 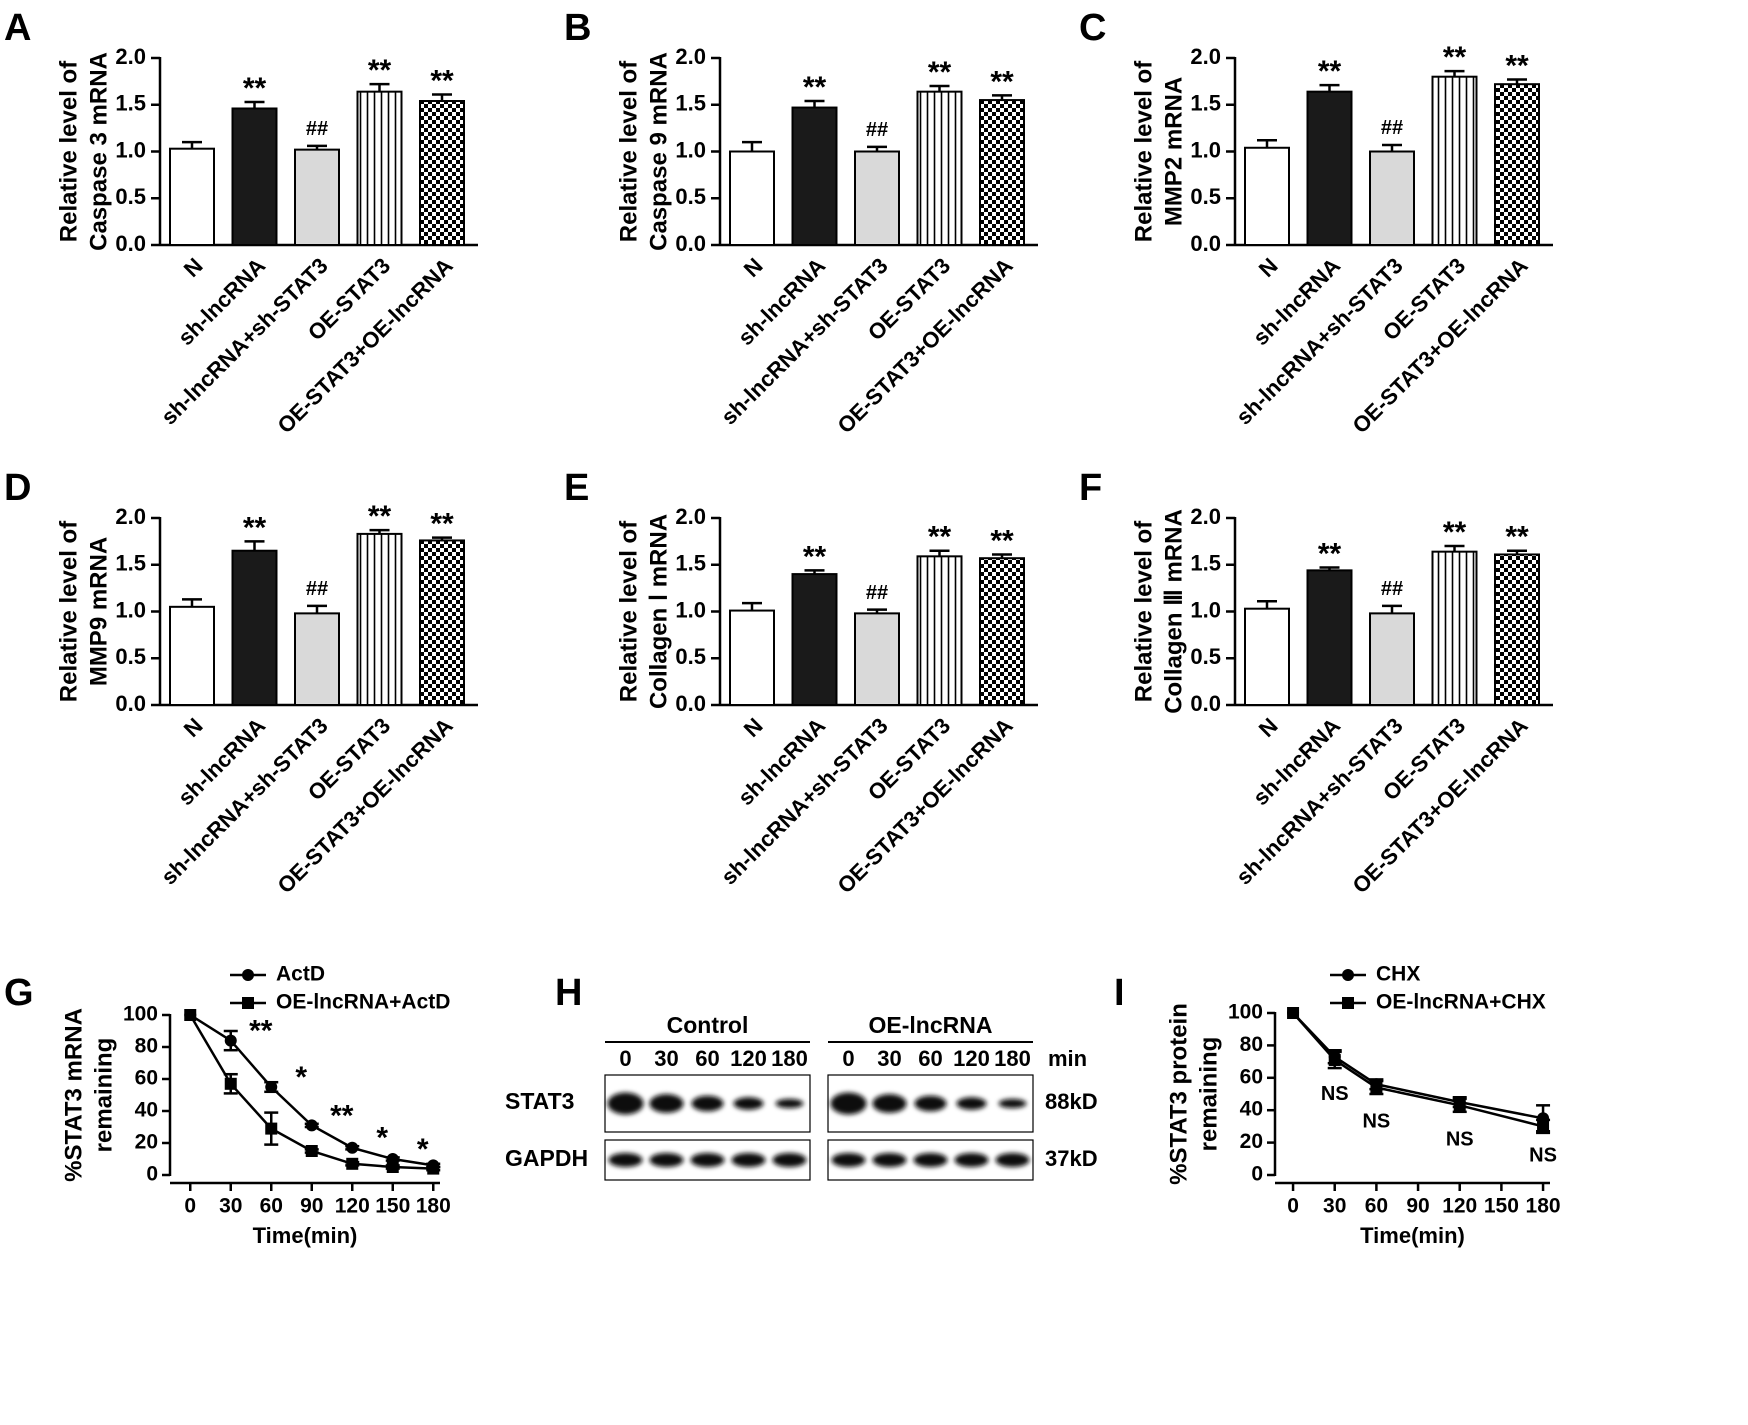 What do you see at coordinates (73, 1095) in the screenshot?
I see `y-axis-label: %STAT3 mRNA` at bounding box center [73, 1095].